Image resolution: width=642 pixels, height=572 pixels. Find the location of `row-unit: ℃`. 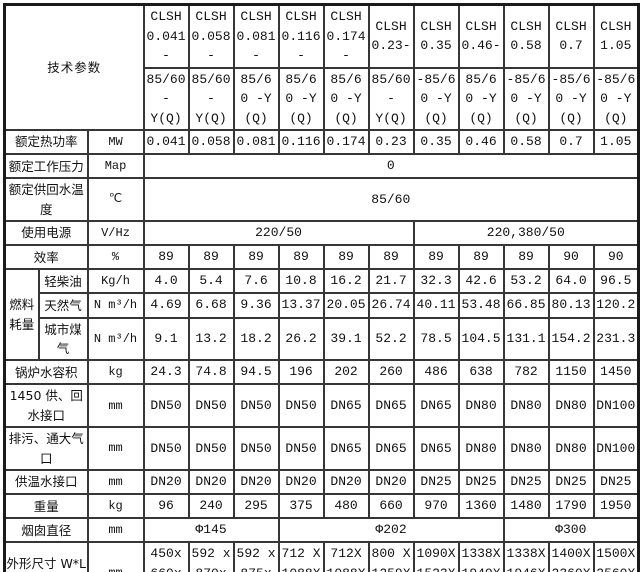

row-unit: ℃ is located at coordinates (115, 200).